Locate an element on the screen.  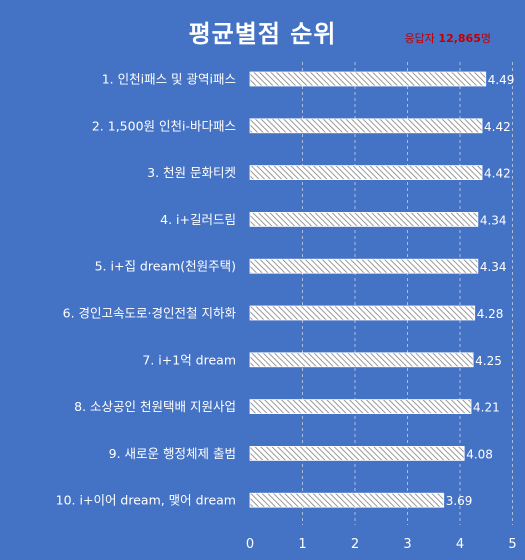
chart-title: 평균별점 순위 is located at coordinates (262, 34).